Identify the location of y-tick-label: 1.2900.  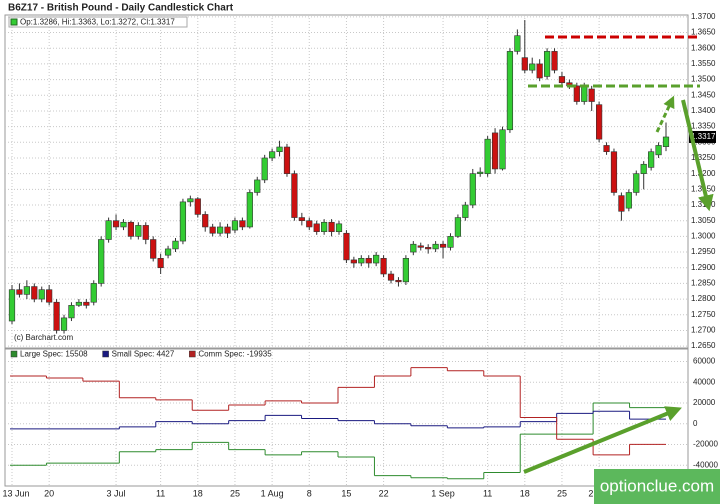
(703, 267).